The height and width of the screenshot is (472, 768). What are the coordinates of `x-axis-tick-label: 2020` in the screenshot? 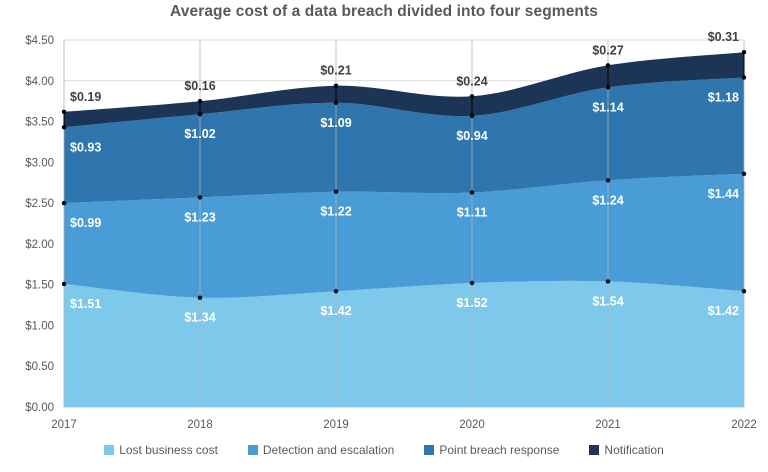 It's located at (472, 425).